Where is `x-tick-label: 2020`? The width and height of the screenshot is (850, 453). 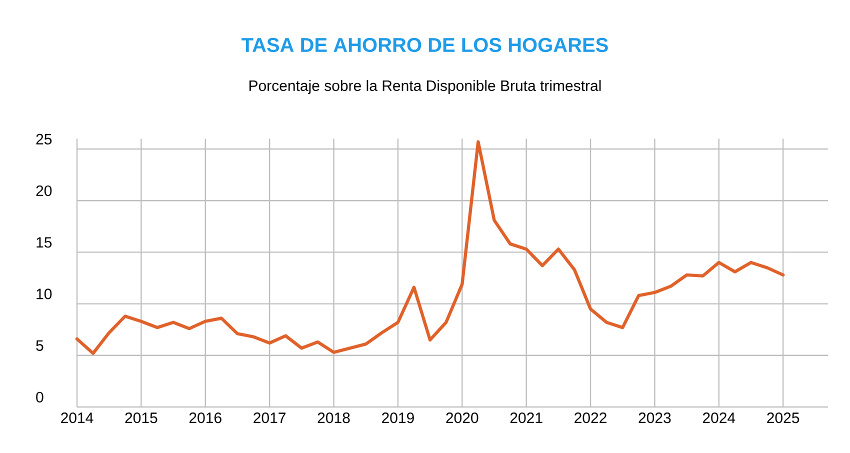 x-tick-label: 2020 is located at coordinates (462, 418).